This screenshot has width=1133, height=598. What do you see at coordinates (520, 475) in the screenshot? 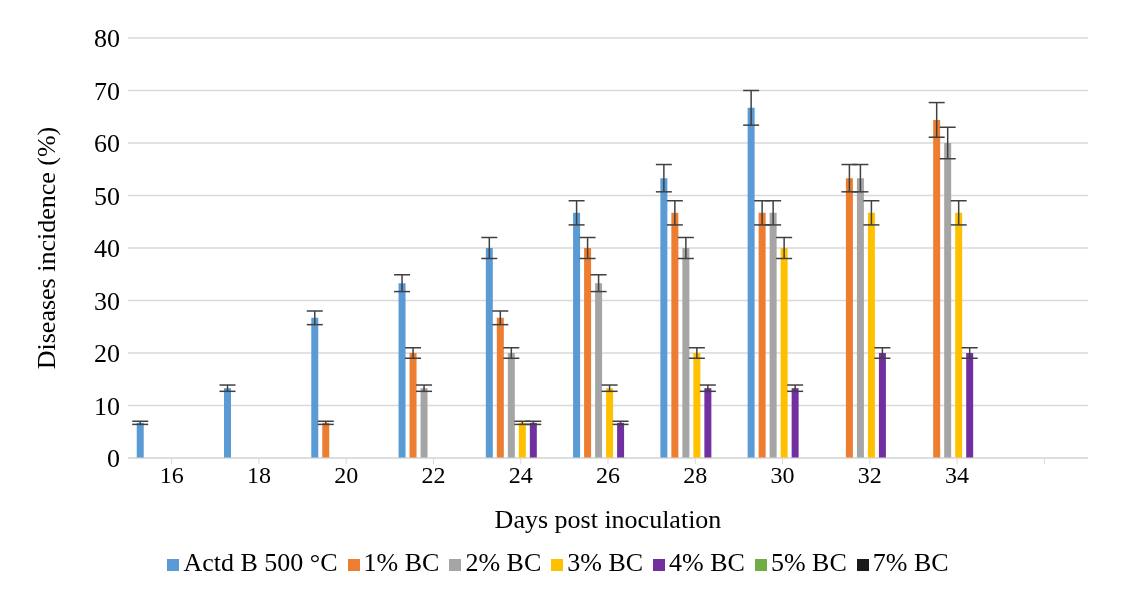
I see `x-tick-label: 24` at bounding box center [520, 475].